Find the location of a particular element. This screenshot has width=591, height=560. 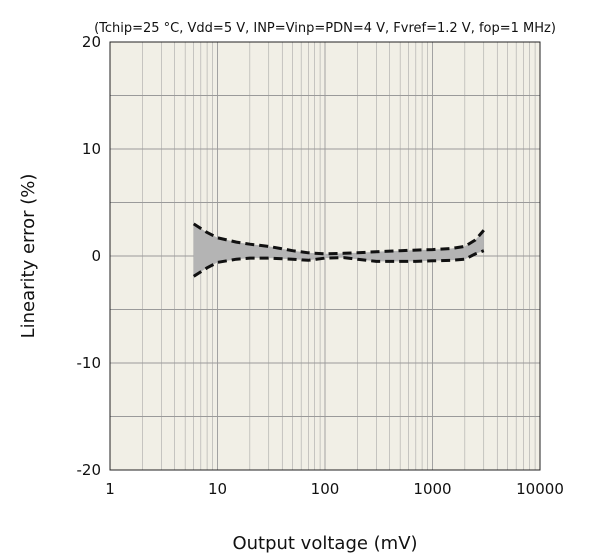

x-tick-label: 10 is located at coordinates (217, 489).